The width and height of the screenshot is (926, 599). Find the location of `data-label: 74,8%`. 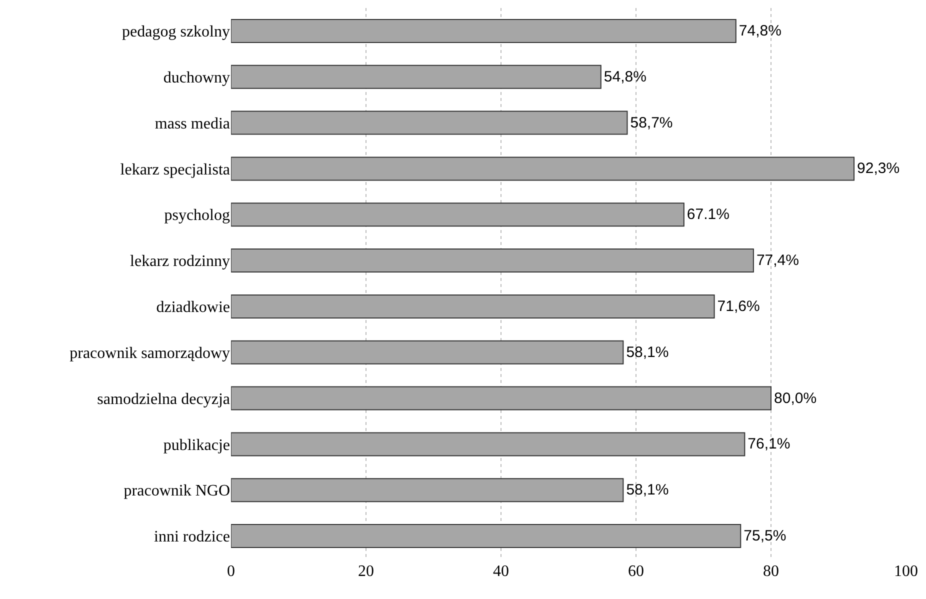

data-label: 74,8% is located at coordinates (760, 31).